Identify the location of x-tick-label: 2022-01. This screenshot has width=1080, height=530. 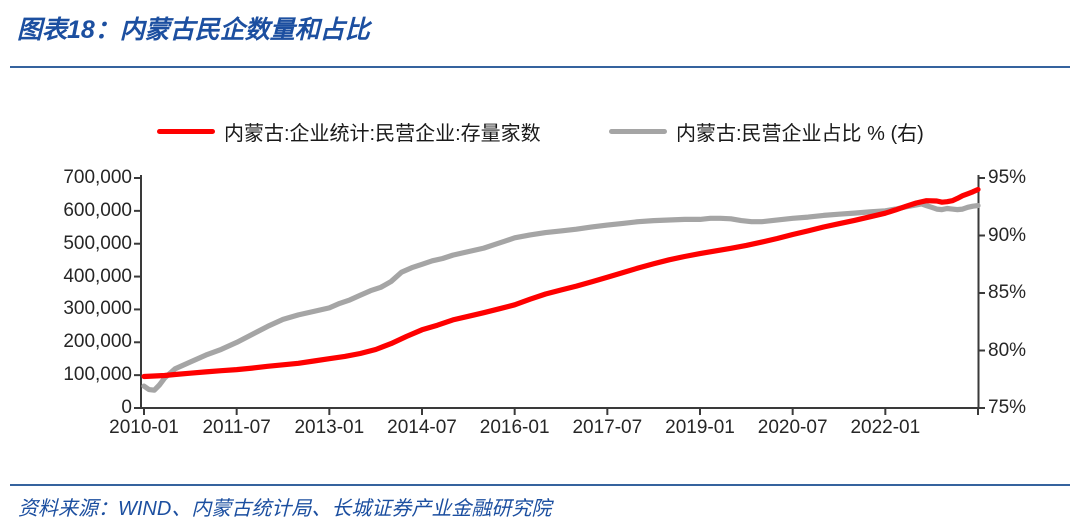
(885, 427).